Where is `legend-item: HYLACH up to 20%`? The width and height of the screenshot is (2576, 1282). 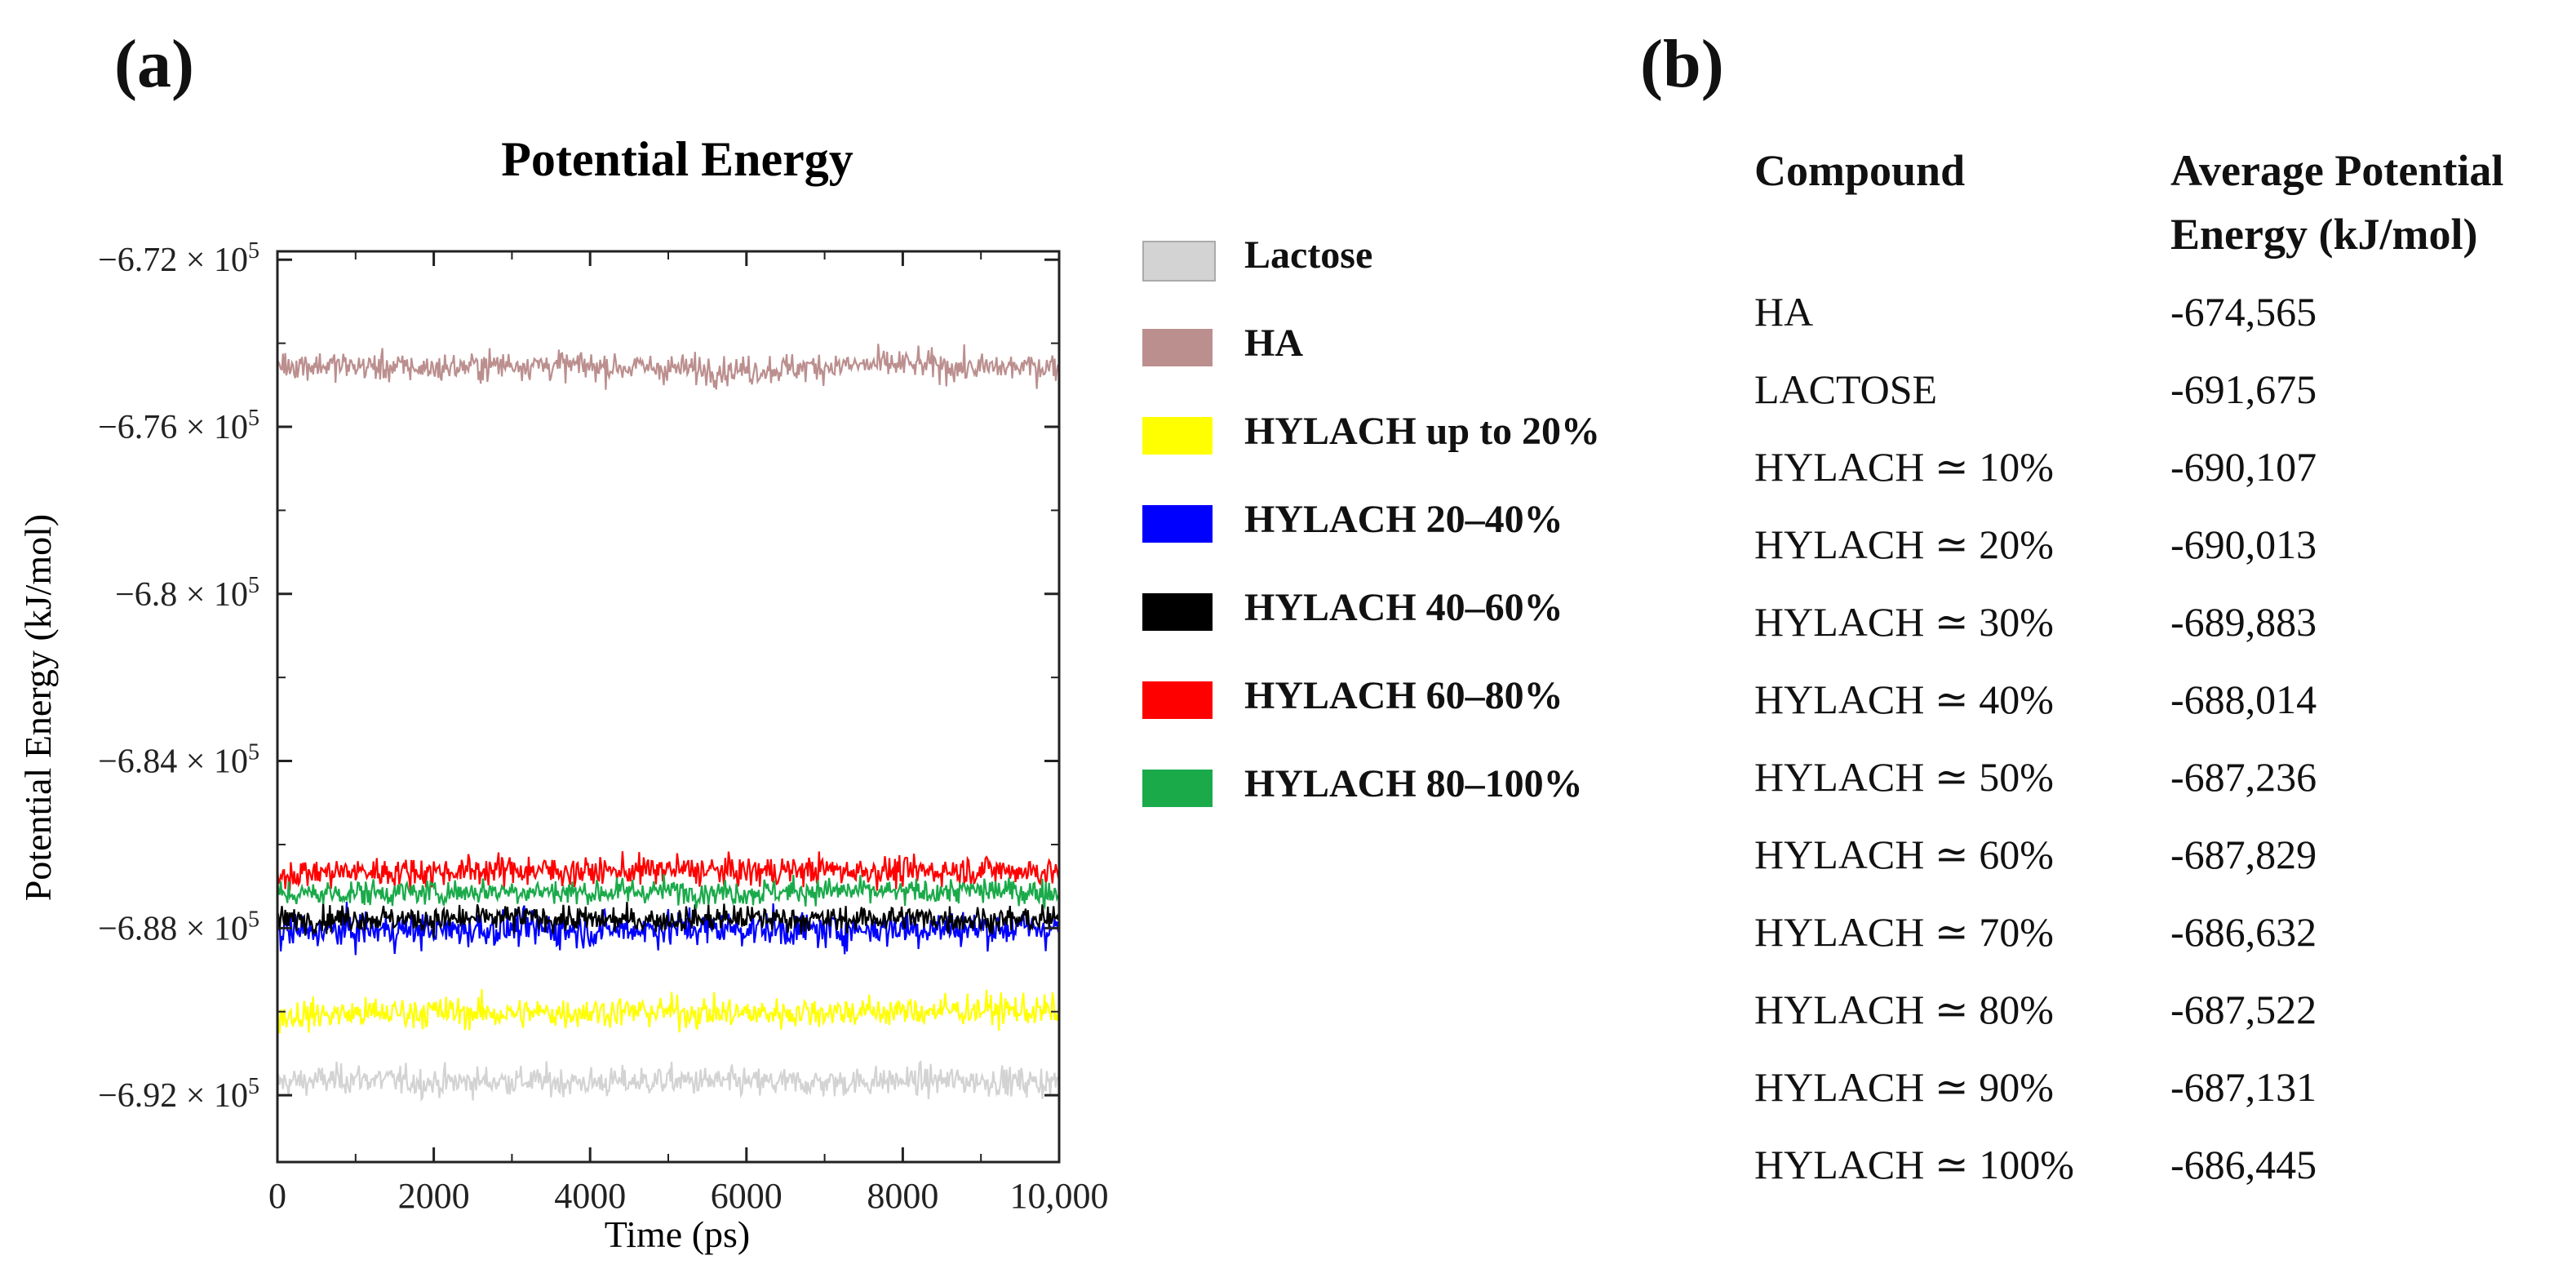 legend-item: HYLACH up to 20% is located at coordinates (1428, 435).